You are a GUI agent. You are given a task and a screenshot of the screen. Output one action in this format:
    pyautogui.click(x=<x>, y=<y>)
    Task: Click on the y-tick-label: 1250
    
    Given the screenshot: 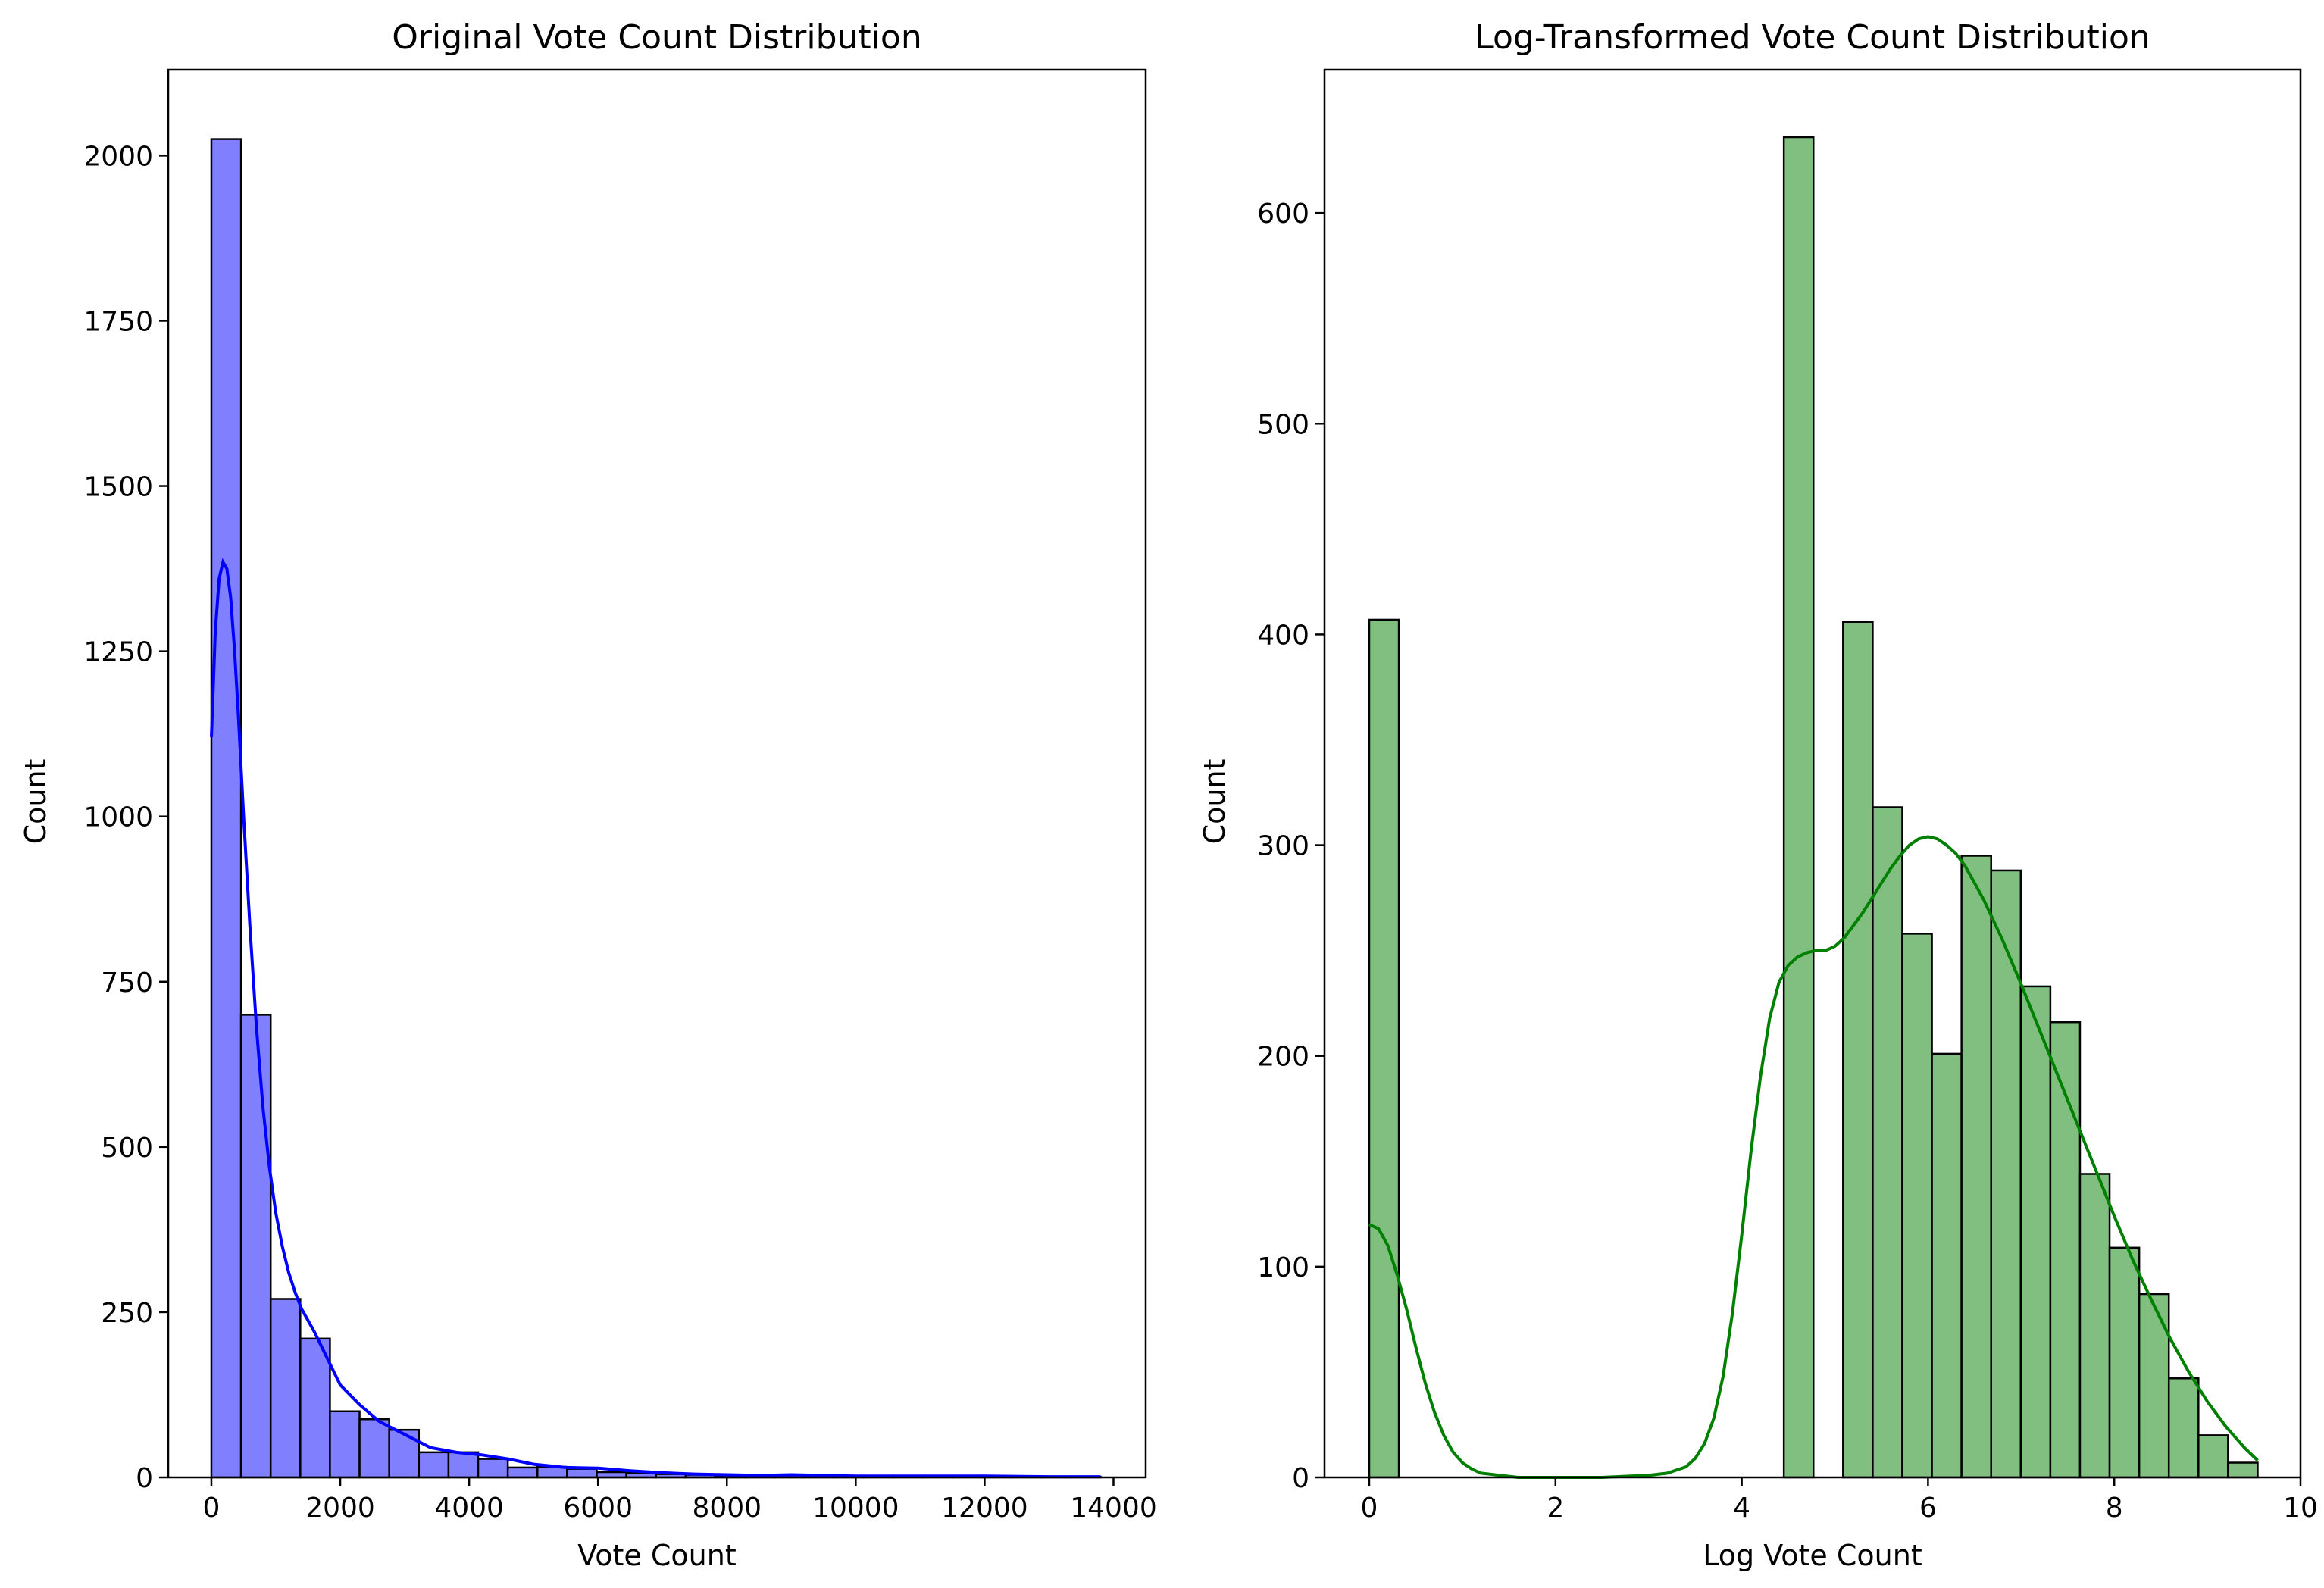 What is the action you would take?
    pyautogui.click(x=118, y=652)
    